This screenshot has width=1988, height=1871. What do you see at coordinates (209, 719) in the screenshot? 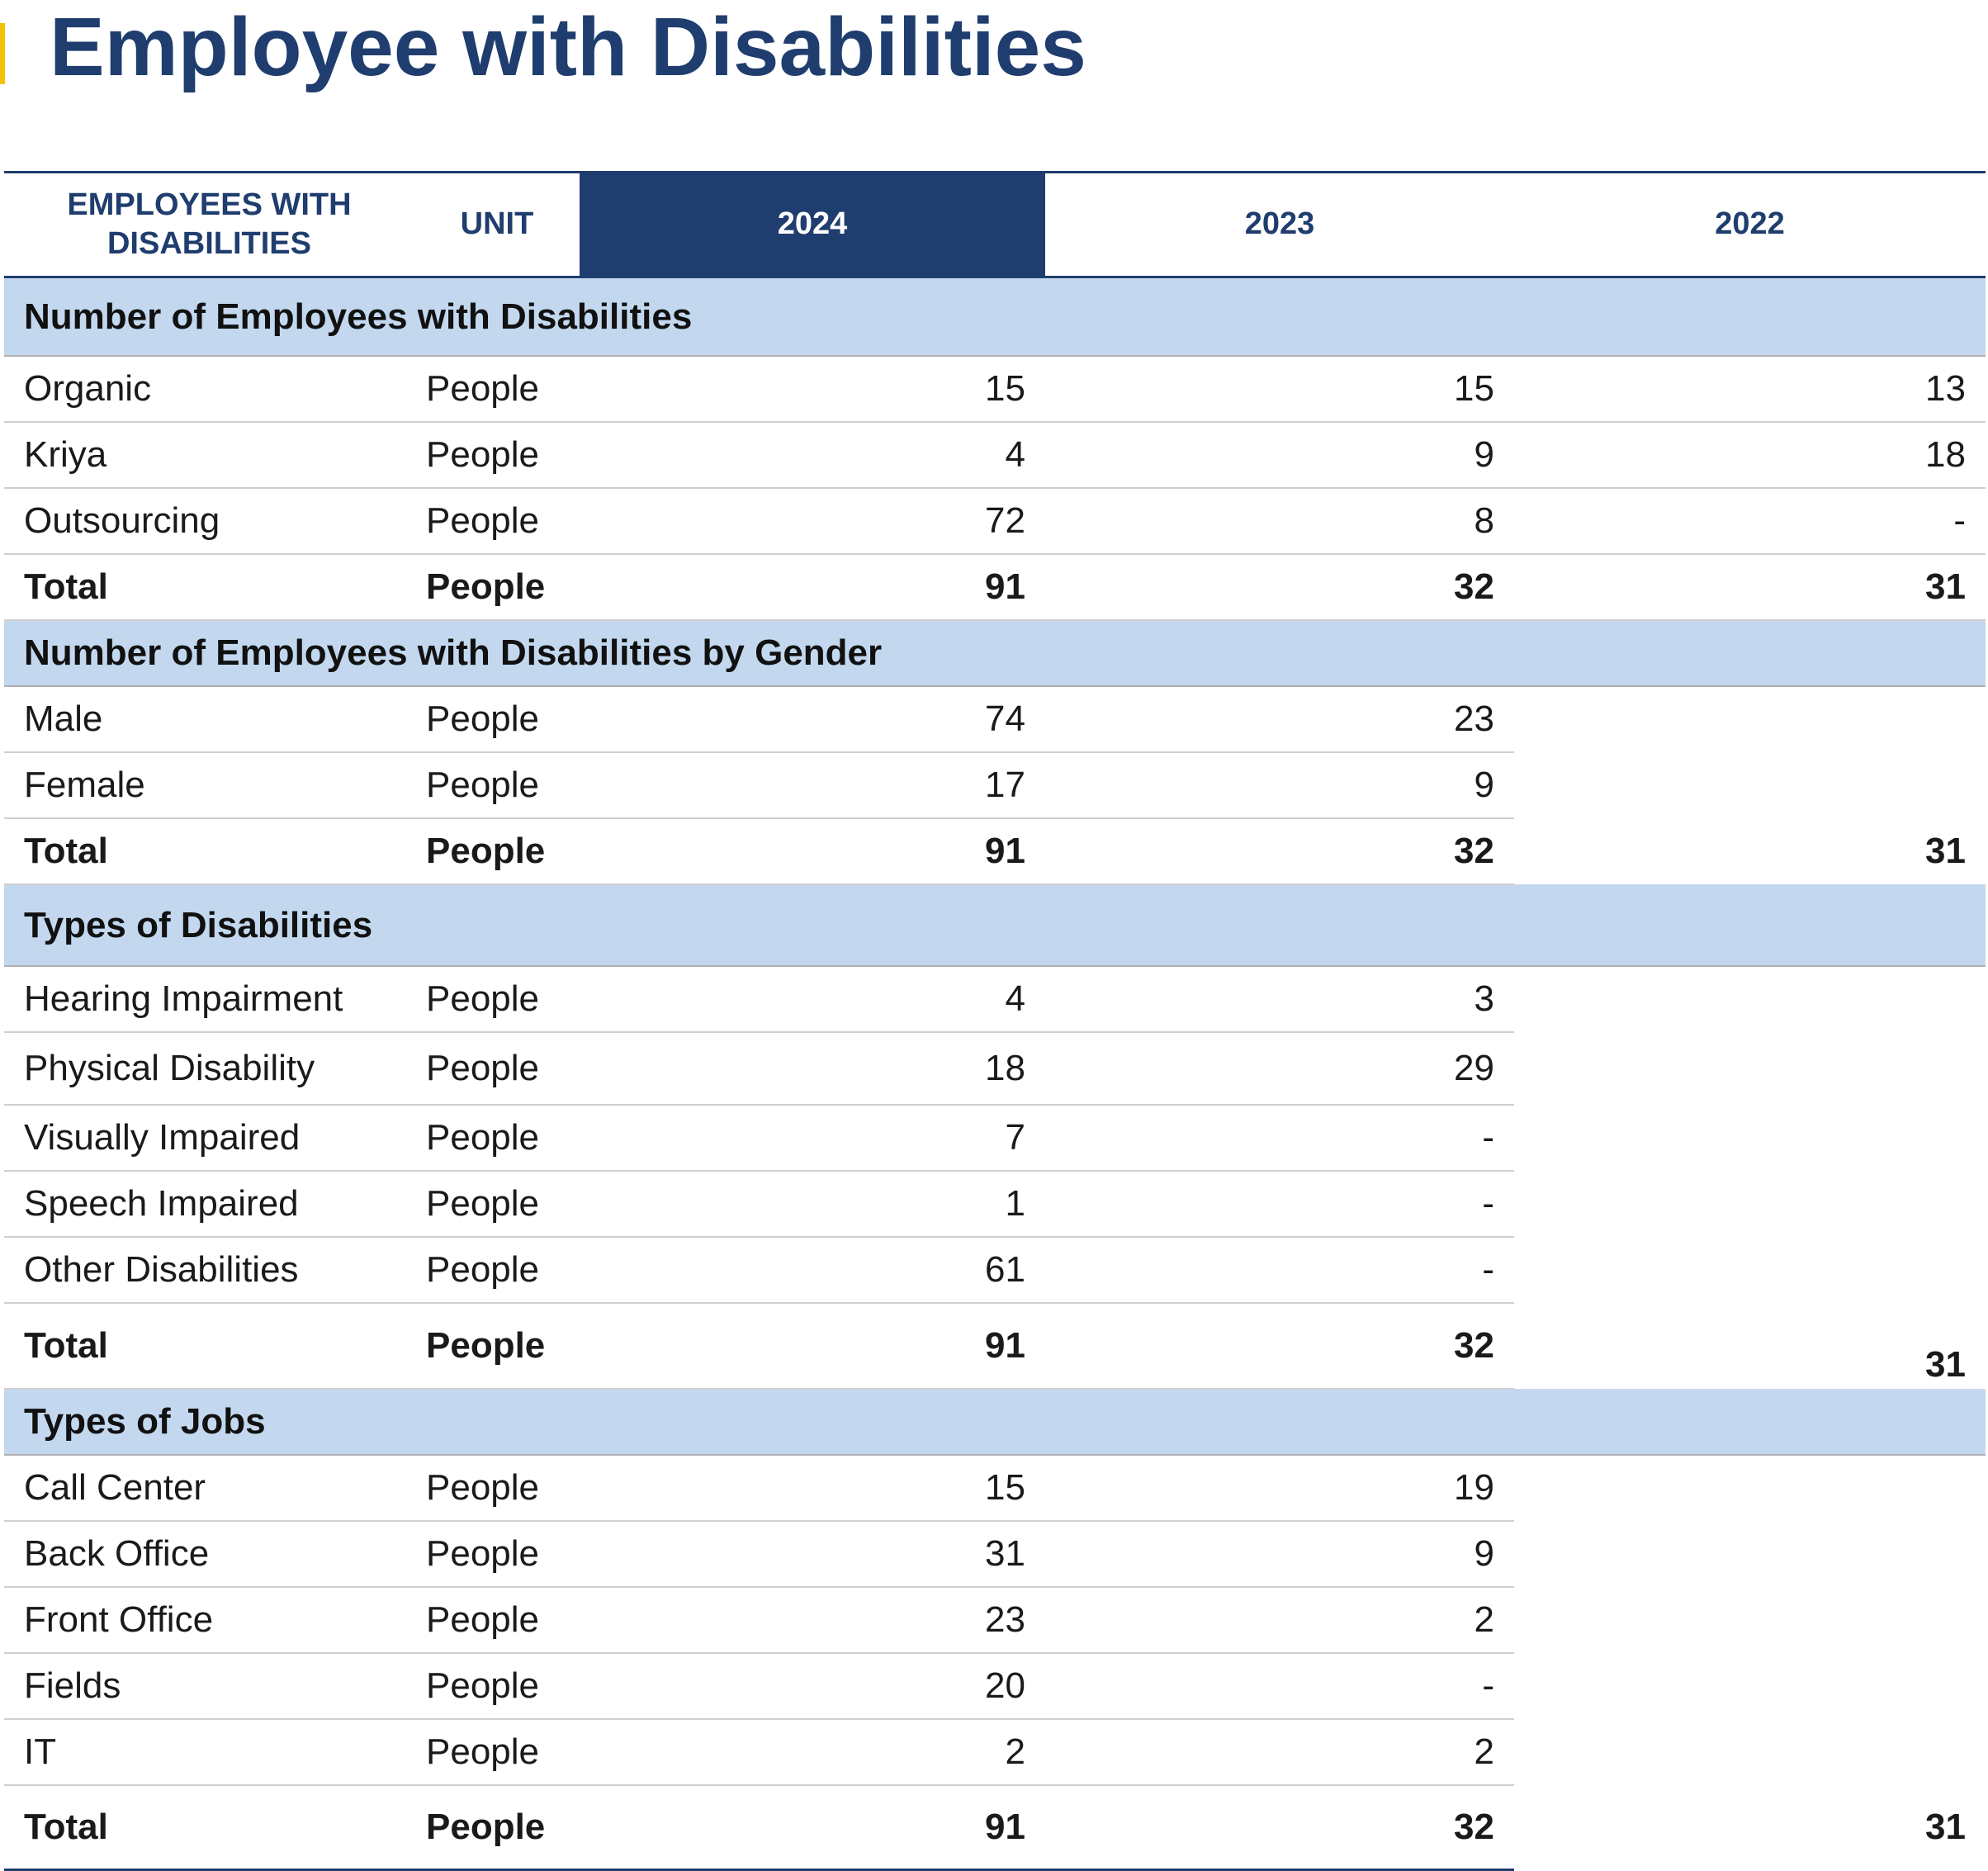
I see `row-label: Male` at bounding box center [209, 719].